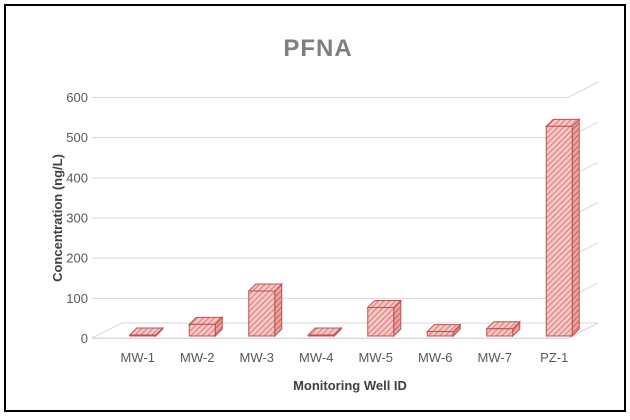 The width and height of the screenshot is (630, 420). Describe the element at coordinates (138, 357) in the screenshot. I see `x-tick-label: MW-1` at that location.